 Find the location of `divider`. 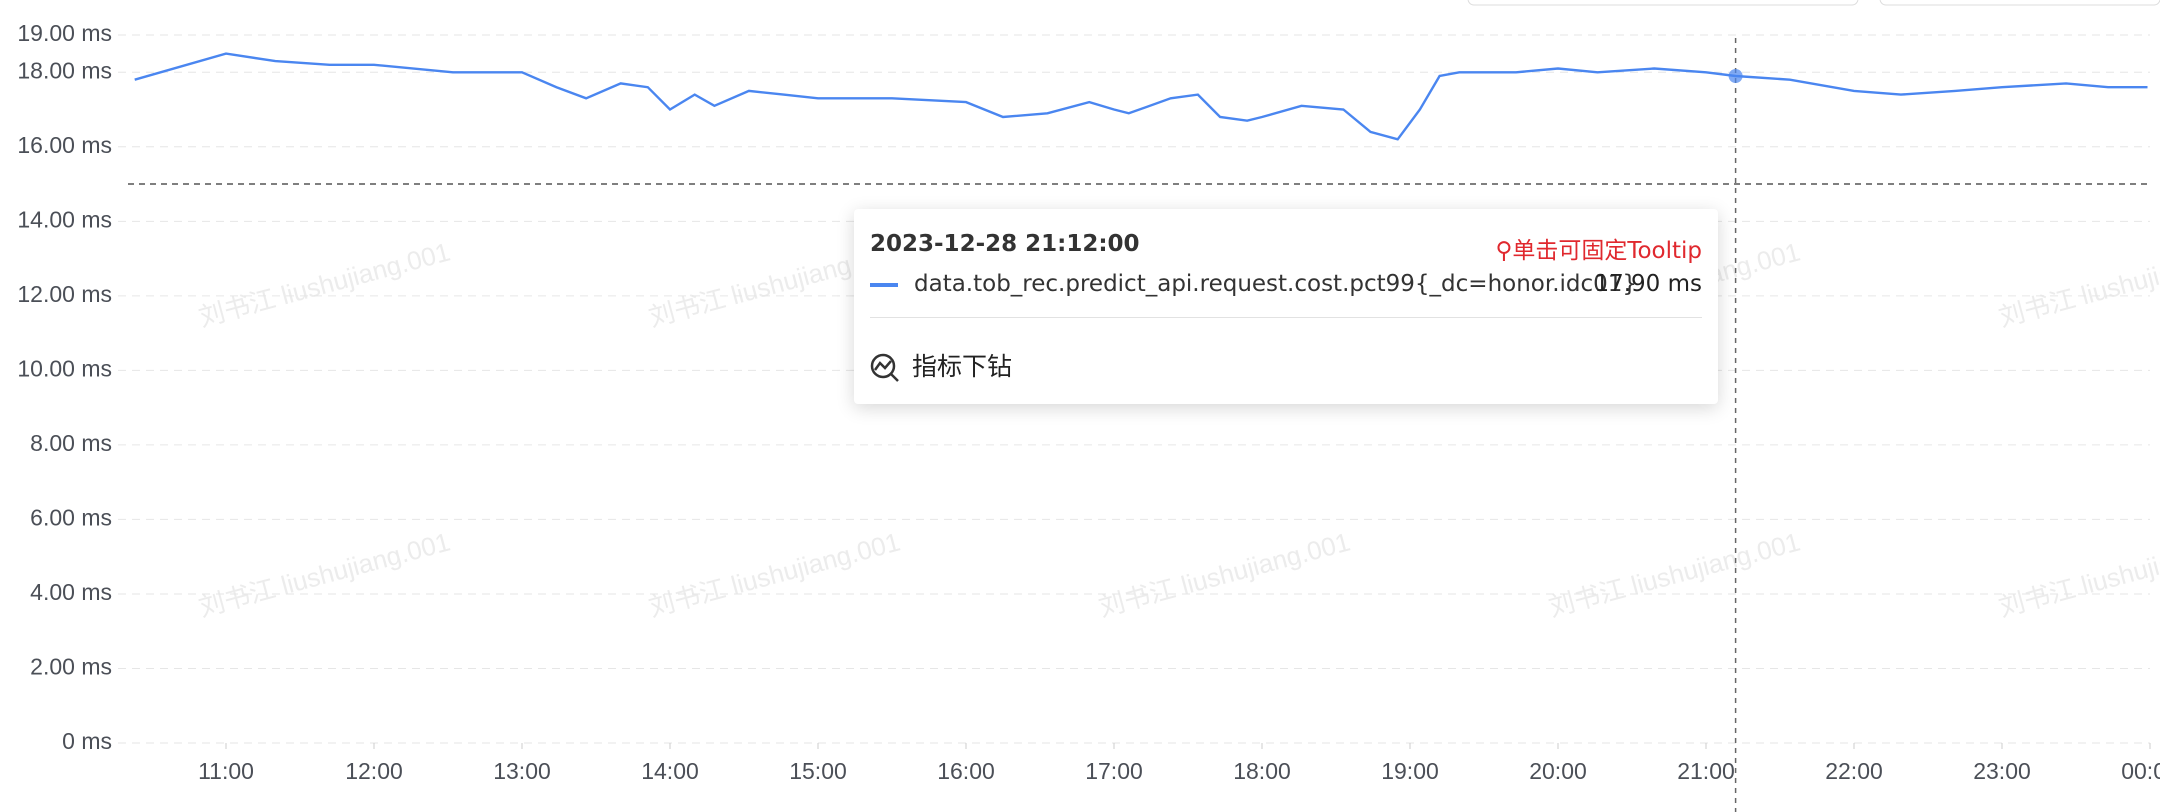

divider is located at coordinates (1286, 317).